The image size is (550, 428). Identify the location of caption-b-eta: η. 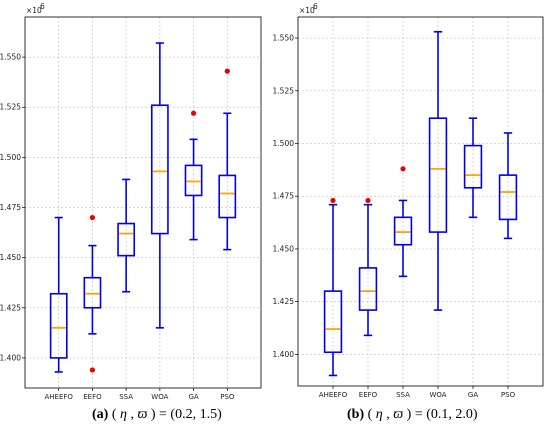
(379, 414).